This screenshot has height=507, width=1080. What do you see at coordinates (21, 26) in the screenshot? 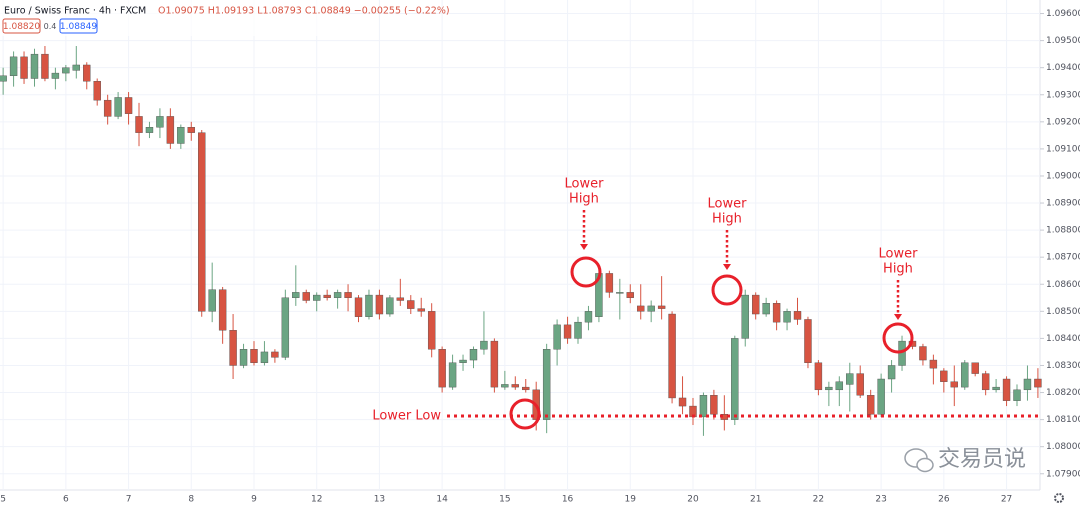
I see `bid-box` at bounding box center [21, 26].